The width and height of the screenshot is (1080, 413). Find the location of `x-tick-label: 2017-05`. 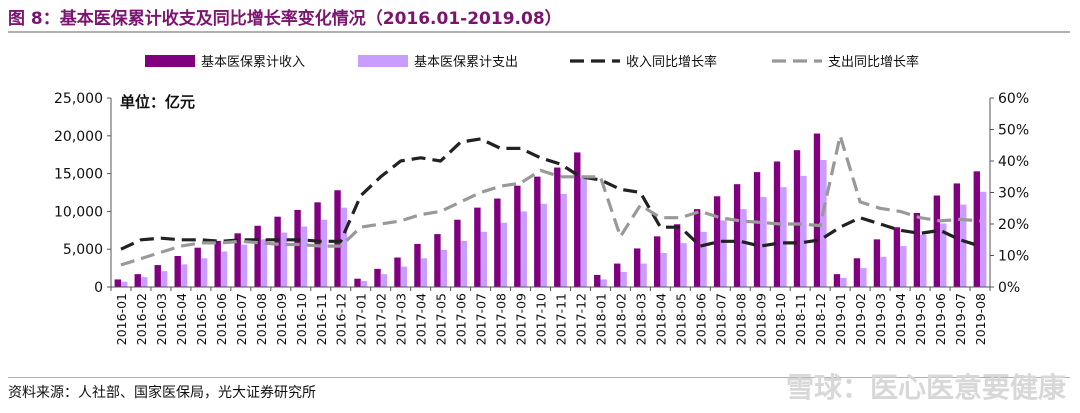

x-tick-label: 2017-05 is located at coordinates (441, 319).